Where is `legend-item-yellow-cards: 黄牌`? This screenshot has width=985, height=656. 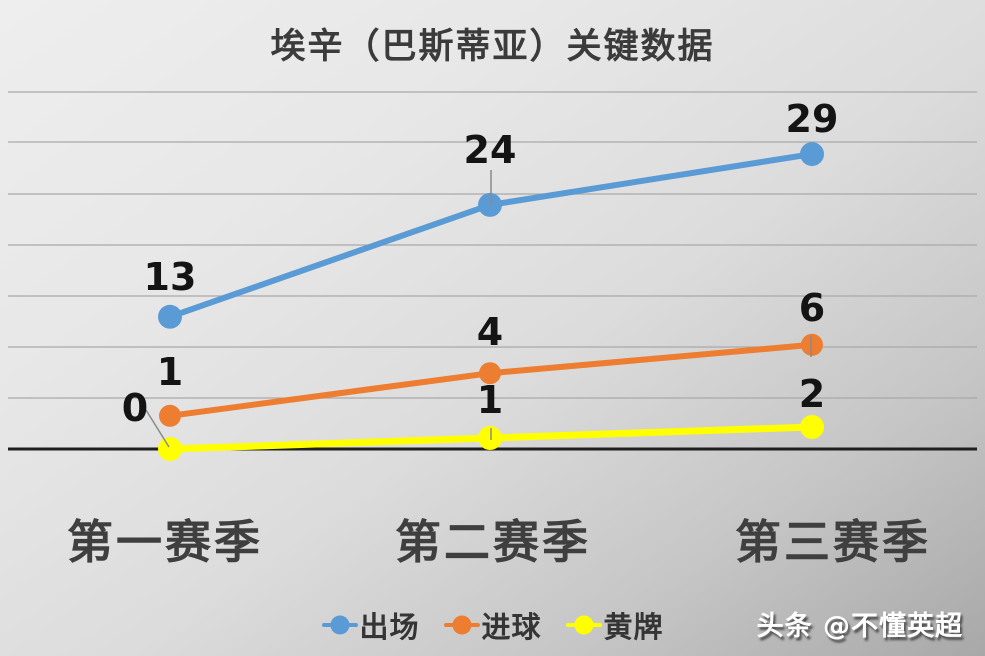
legend-item-yellow-cards: 黄牌 is located at coordinates (614, 625).